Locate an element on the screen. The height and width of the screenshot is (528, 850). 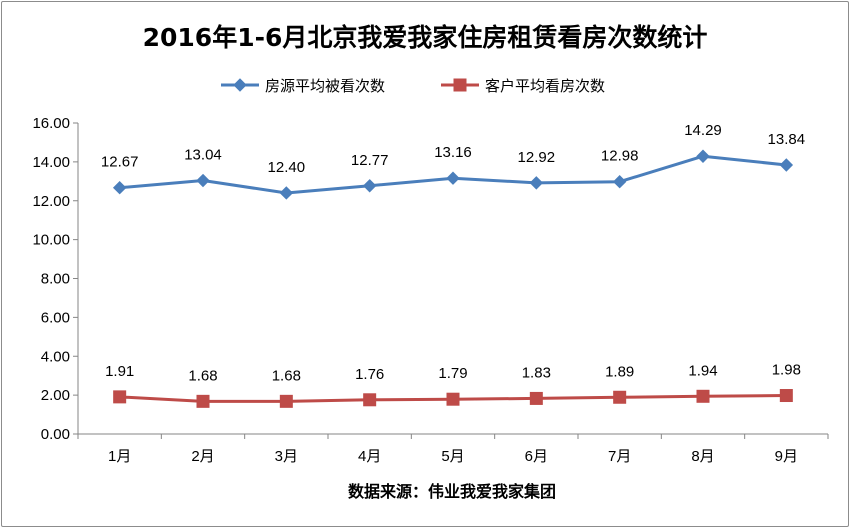
data-label: 12.98 is located at coordinates (620, 156).